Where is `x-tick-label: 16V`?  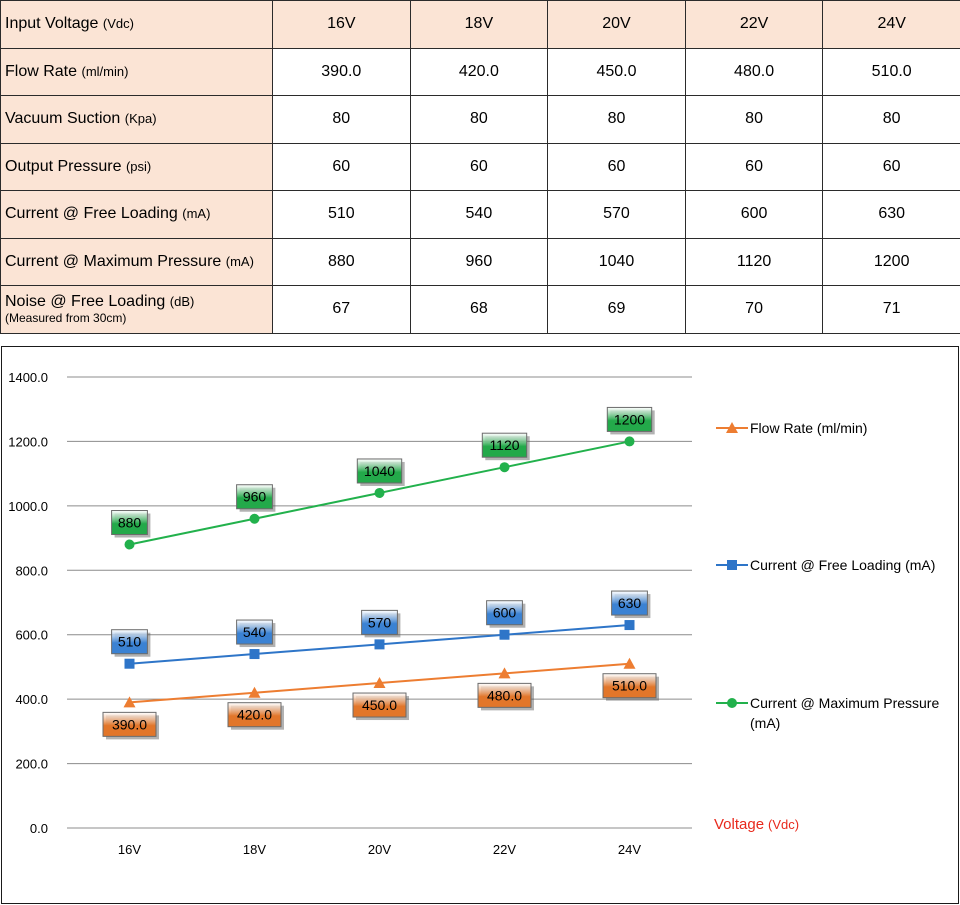 x-tick-label: 16V is located at coordinates (129, 849).